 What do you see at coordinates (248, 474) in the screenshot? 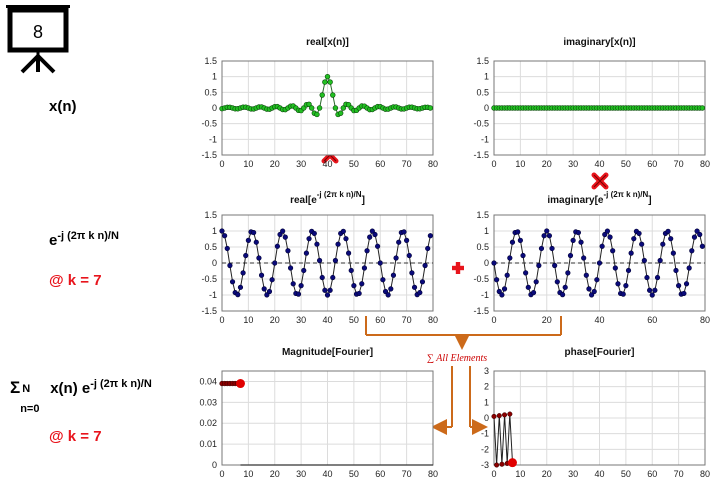
I see `x-tick-label: 10` at bounding box center [248, 474].